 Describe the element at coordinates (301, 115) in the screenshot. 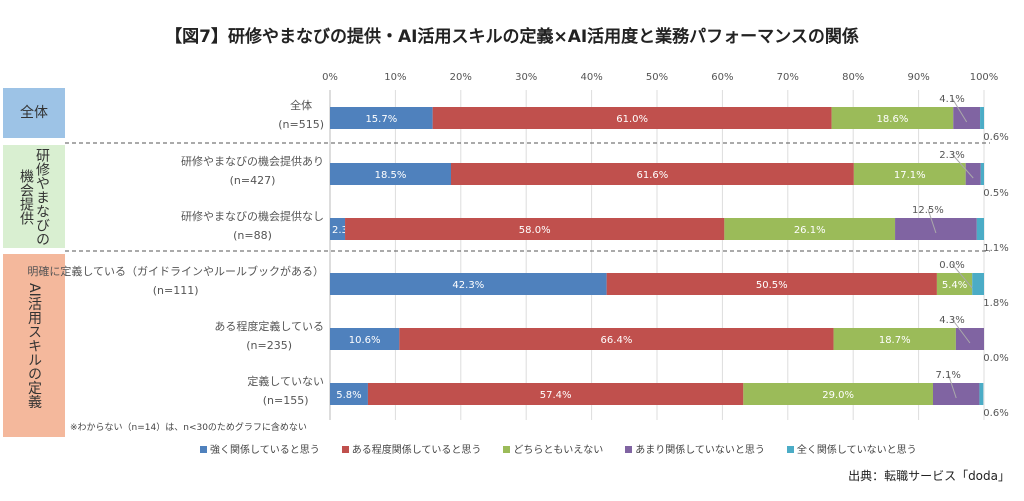

I see `category-label: 全体 (n=515)` at that location.